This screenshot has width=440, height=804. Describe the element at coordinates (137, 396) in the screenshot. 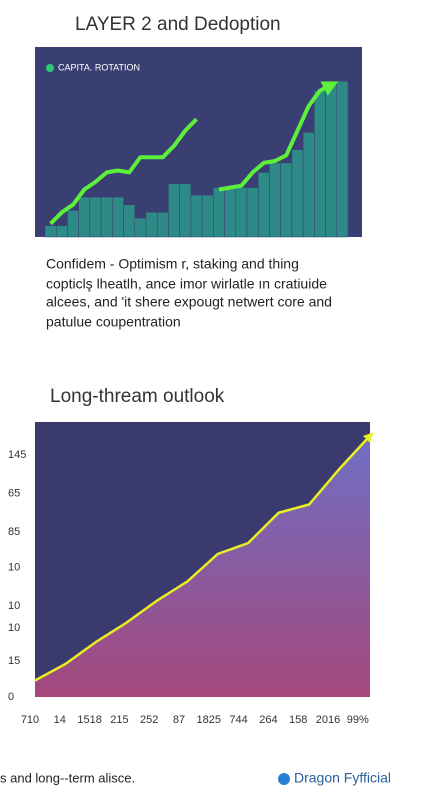

I see `chart-title: Long-thream outlook` at that location.